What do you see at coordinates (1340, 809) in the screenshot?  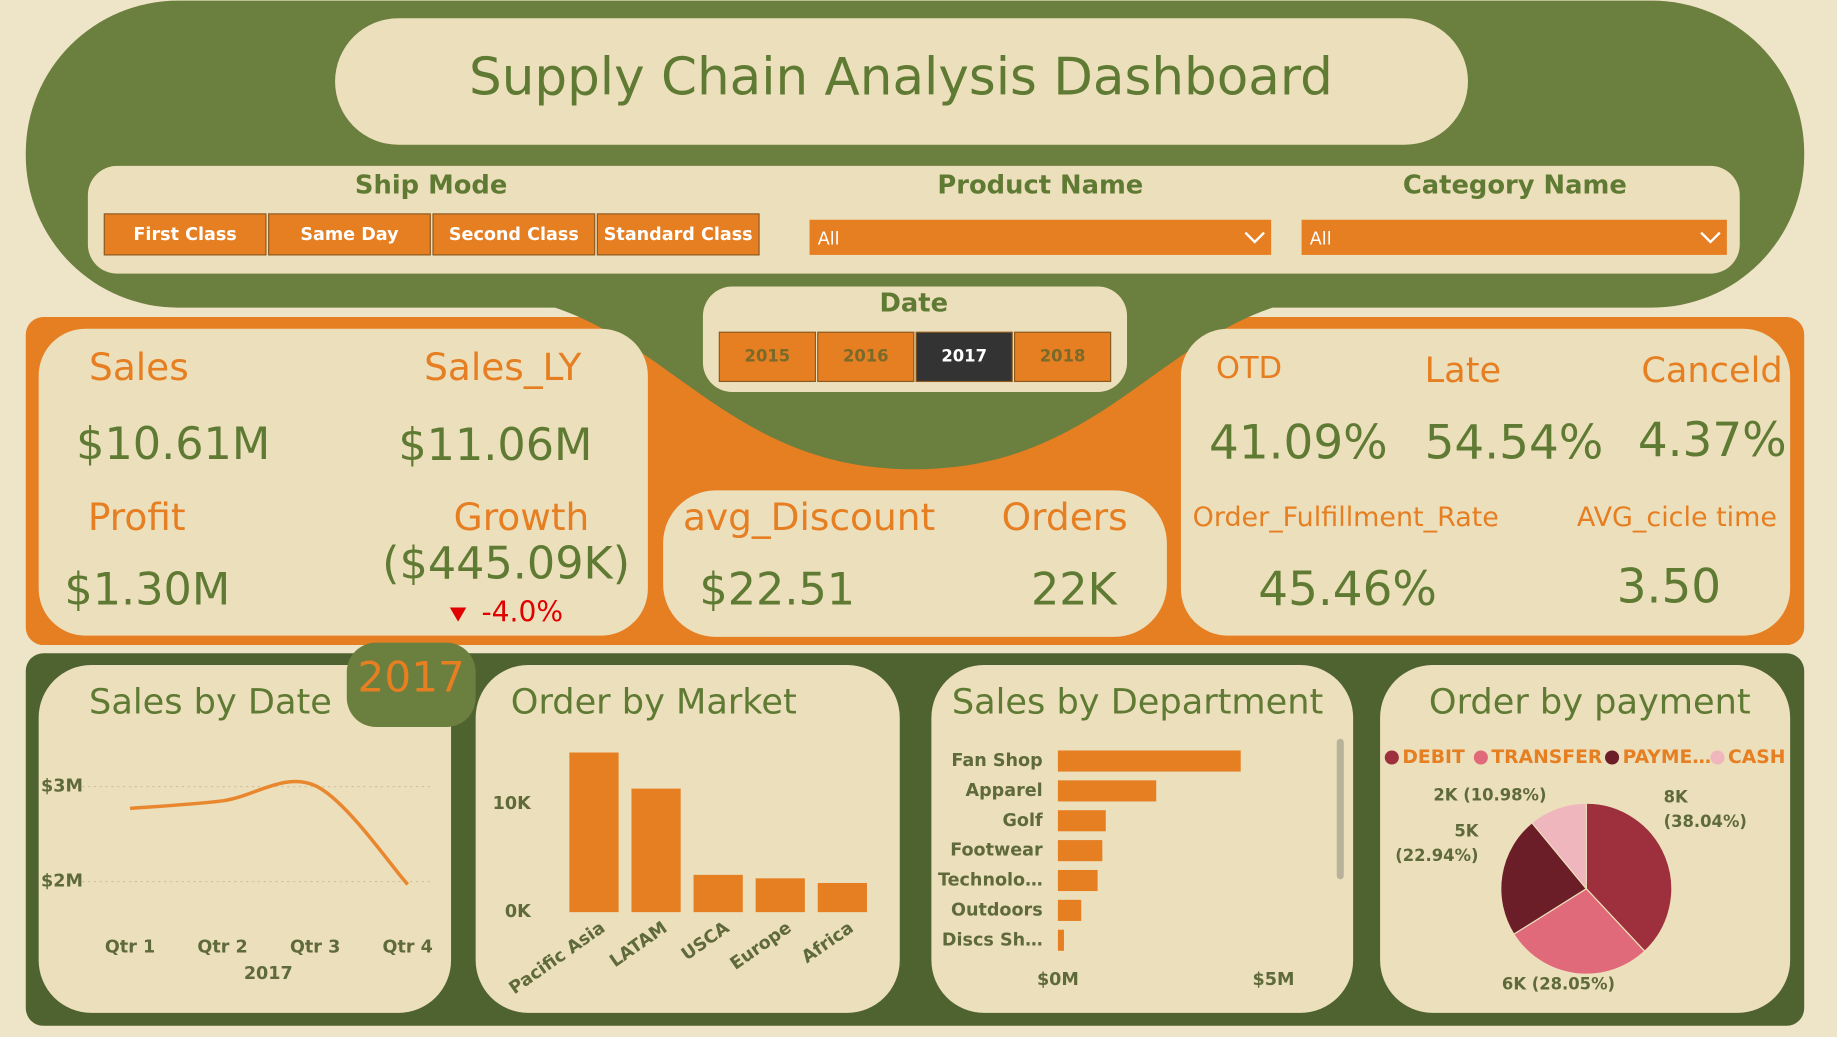 I see `scrollbar` at bounding box center [1340, 809].